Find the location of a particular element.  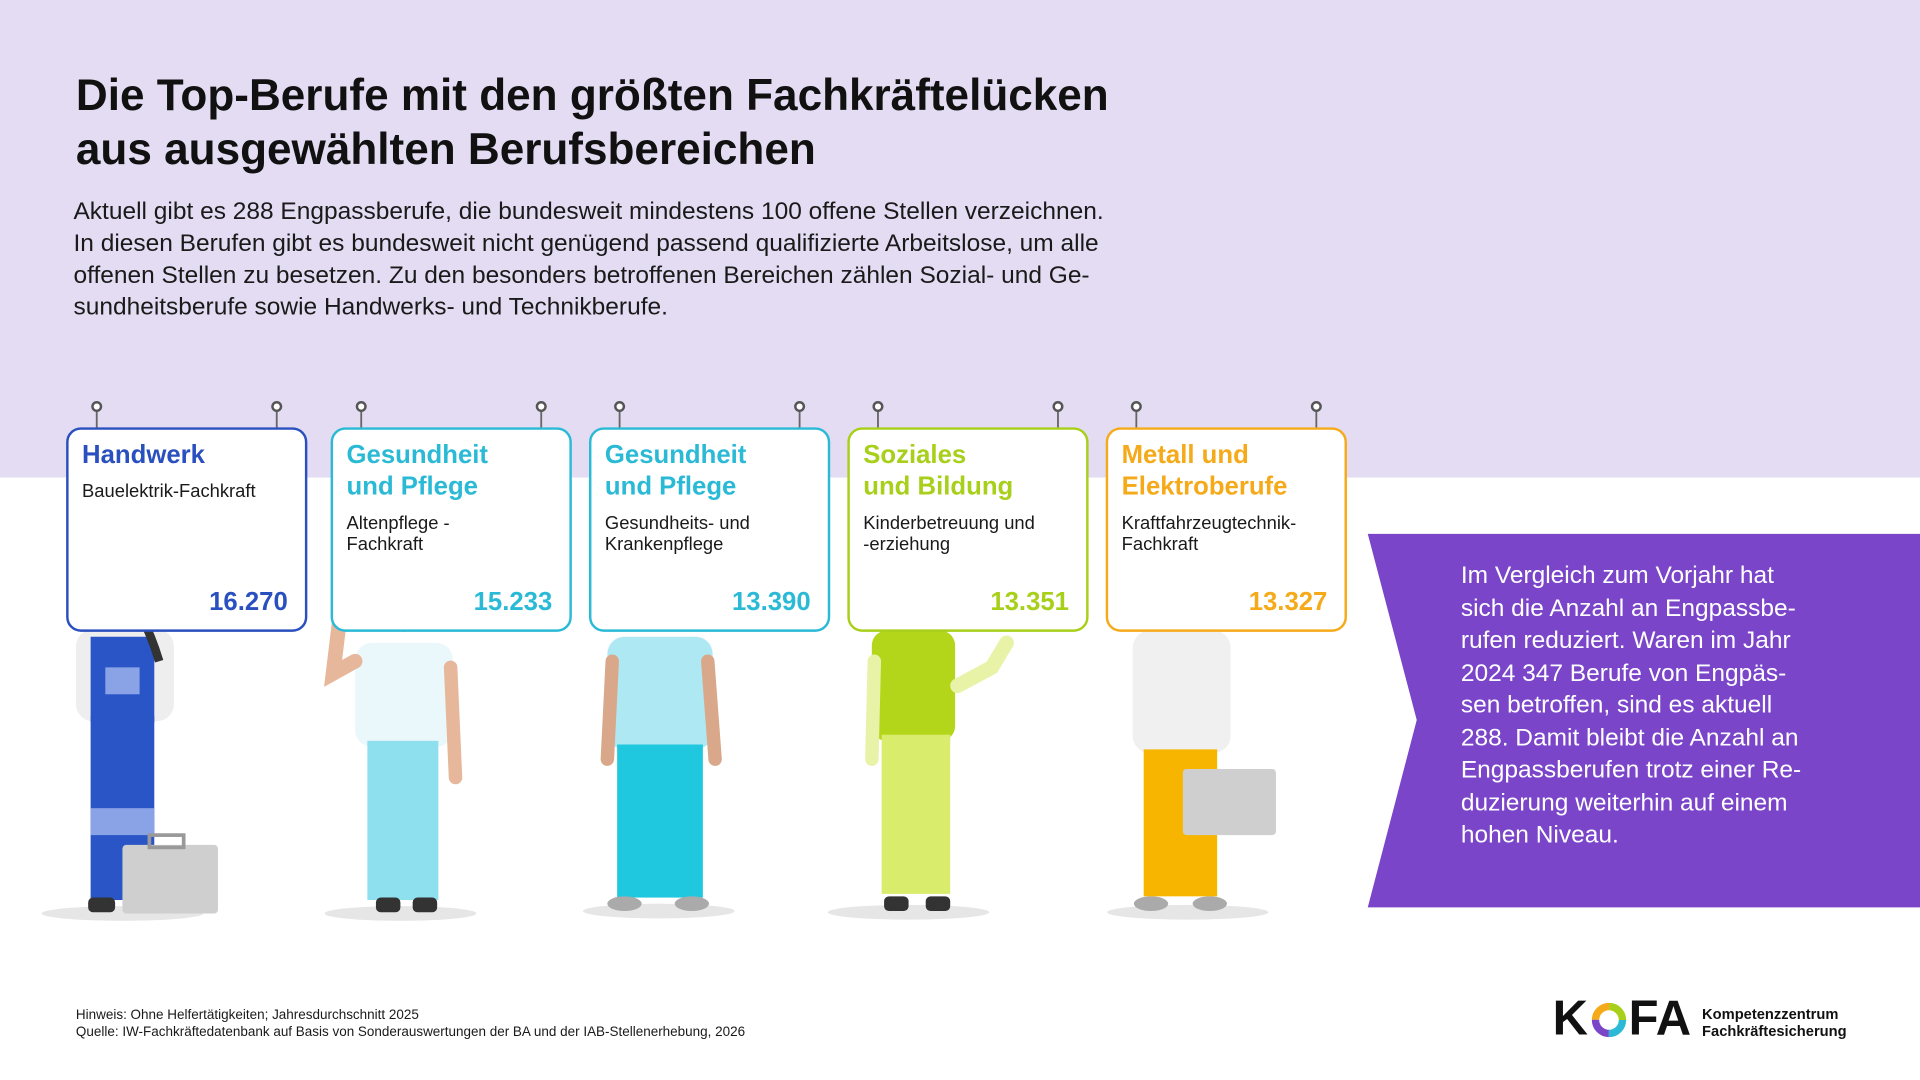

card-category-line: Handwerk is located at coordinates (143, 454).